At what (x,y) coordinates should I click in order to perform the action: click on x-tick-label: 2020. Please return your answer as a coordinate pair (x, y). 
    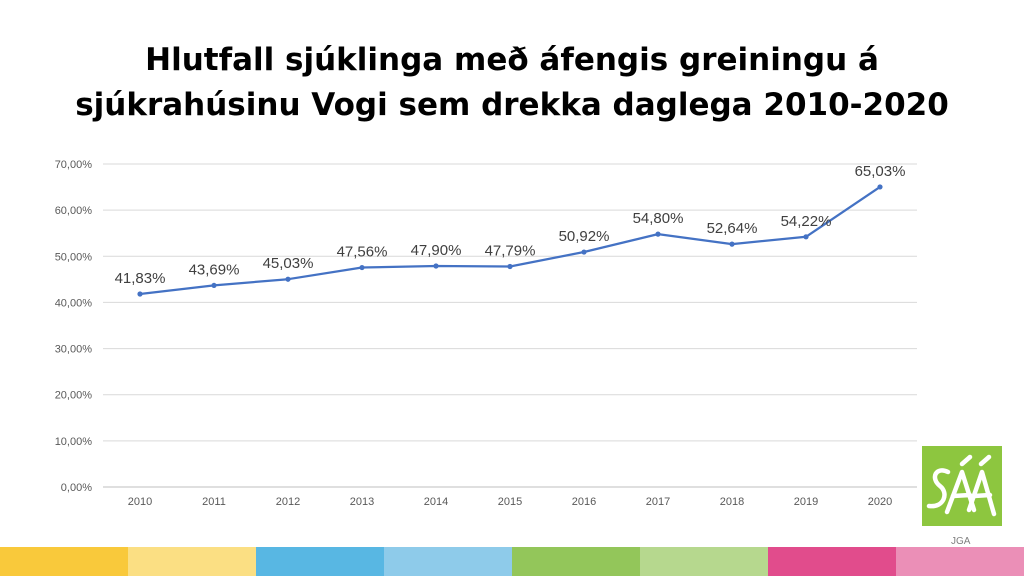
    Looking at the image, I should click on (880, 502).